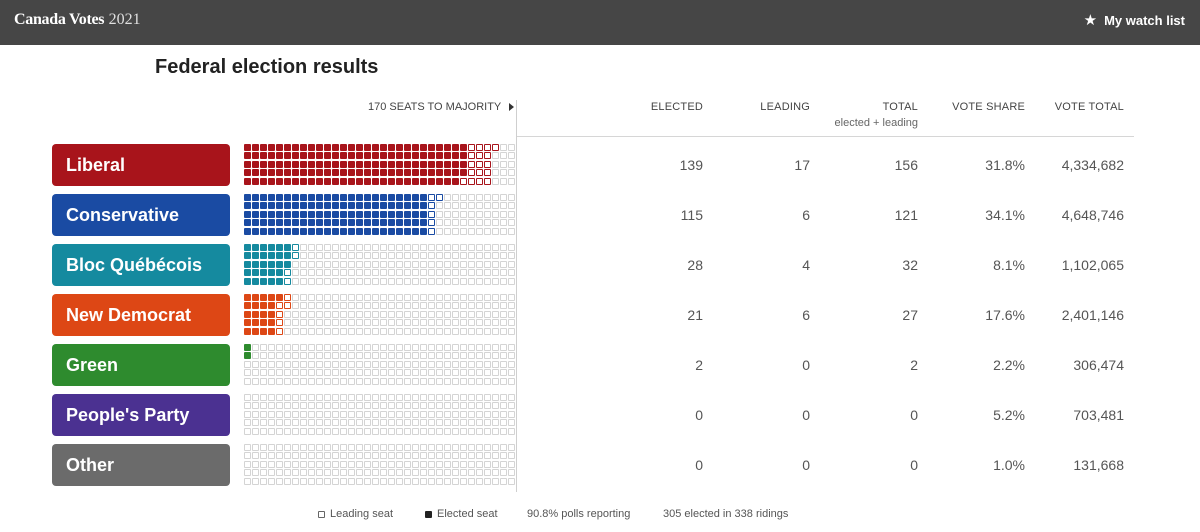 The height and width of the screenshot is (532, 1200). What do you see at coordinates (141, 215) in the screenshot?
I see `party-button-conservative: Conservative` at bounding box center [141, 215].